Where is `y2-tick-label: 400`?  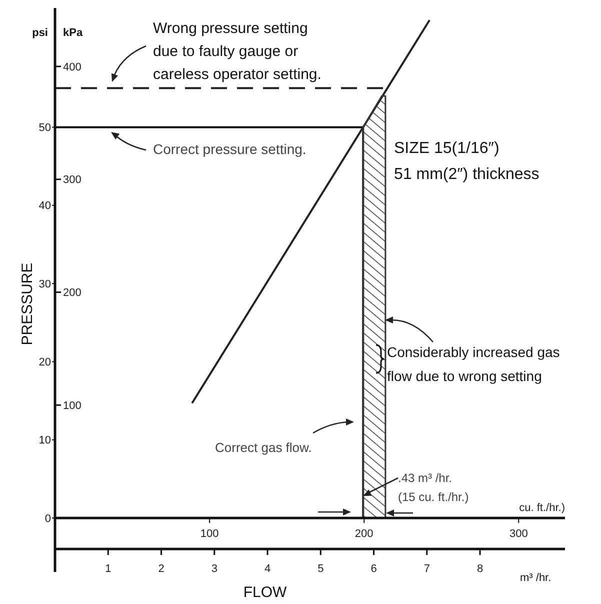
y2-tick-label: 400 is located at coordinates (72, 67).